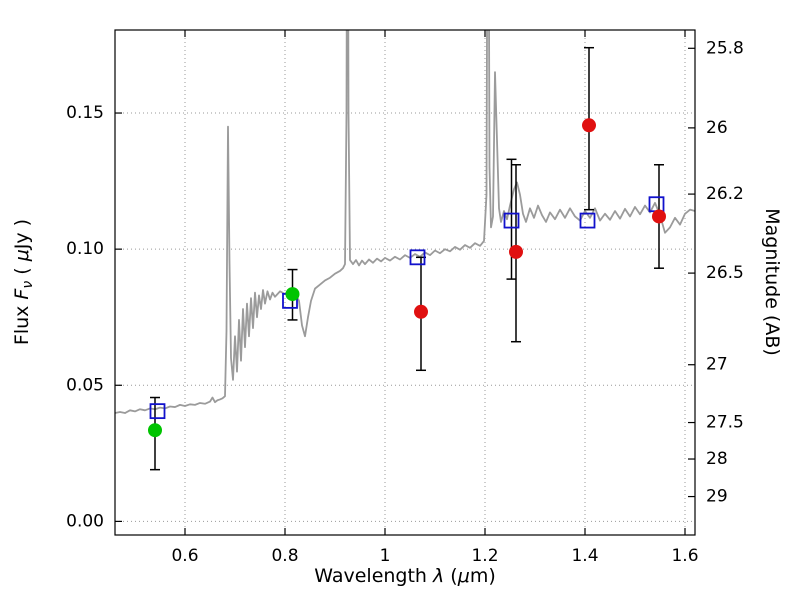  Describe the element at coordinates (484, 556) in the screenshot. I see `x-tick-label: 1.2` at that location.